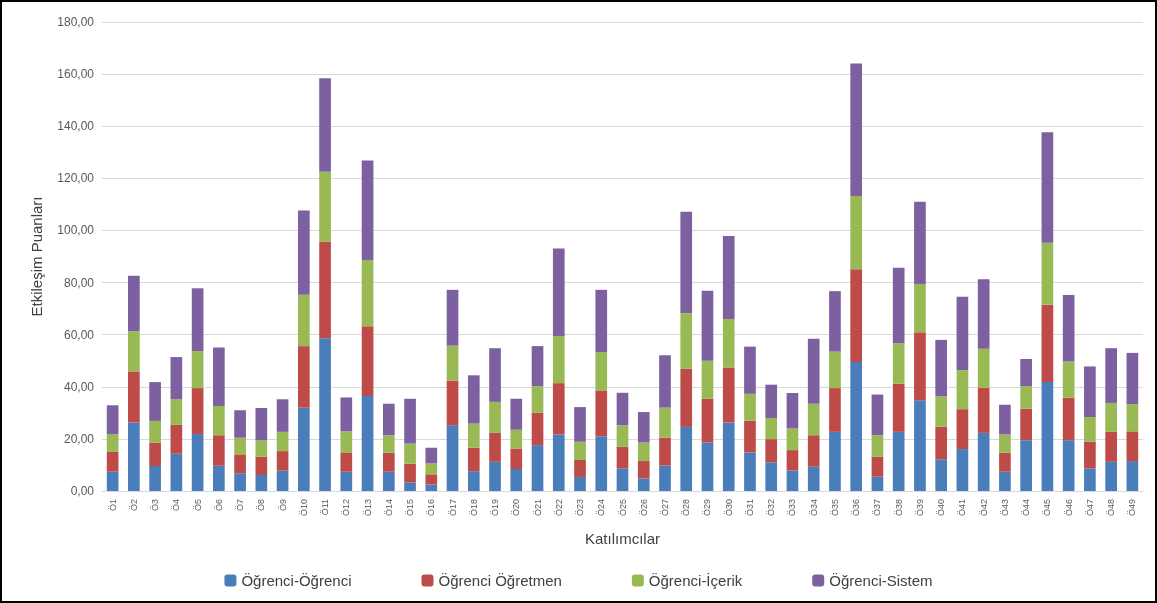 Image resolution: width=1157 pixels, height=603 pixels. I want to click on x-tick-label: Ö36, so click(856, 508).